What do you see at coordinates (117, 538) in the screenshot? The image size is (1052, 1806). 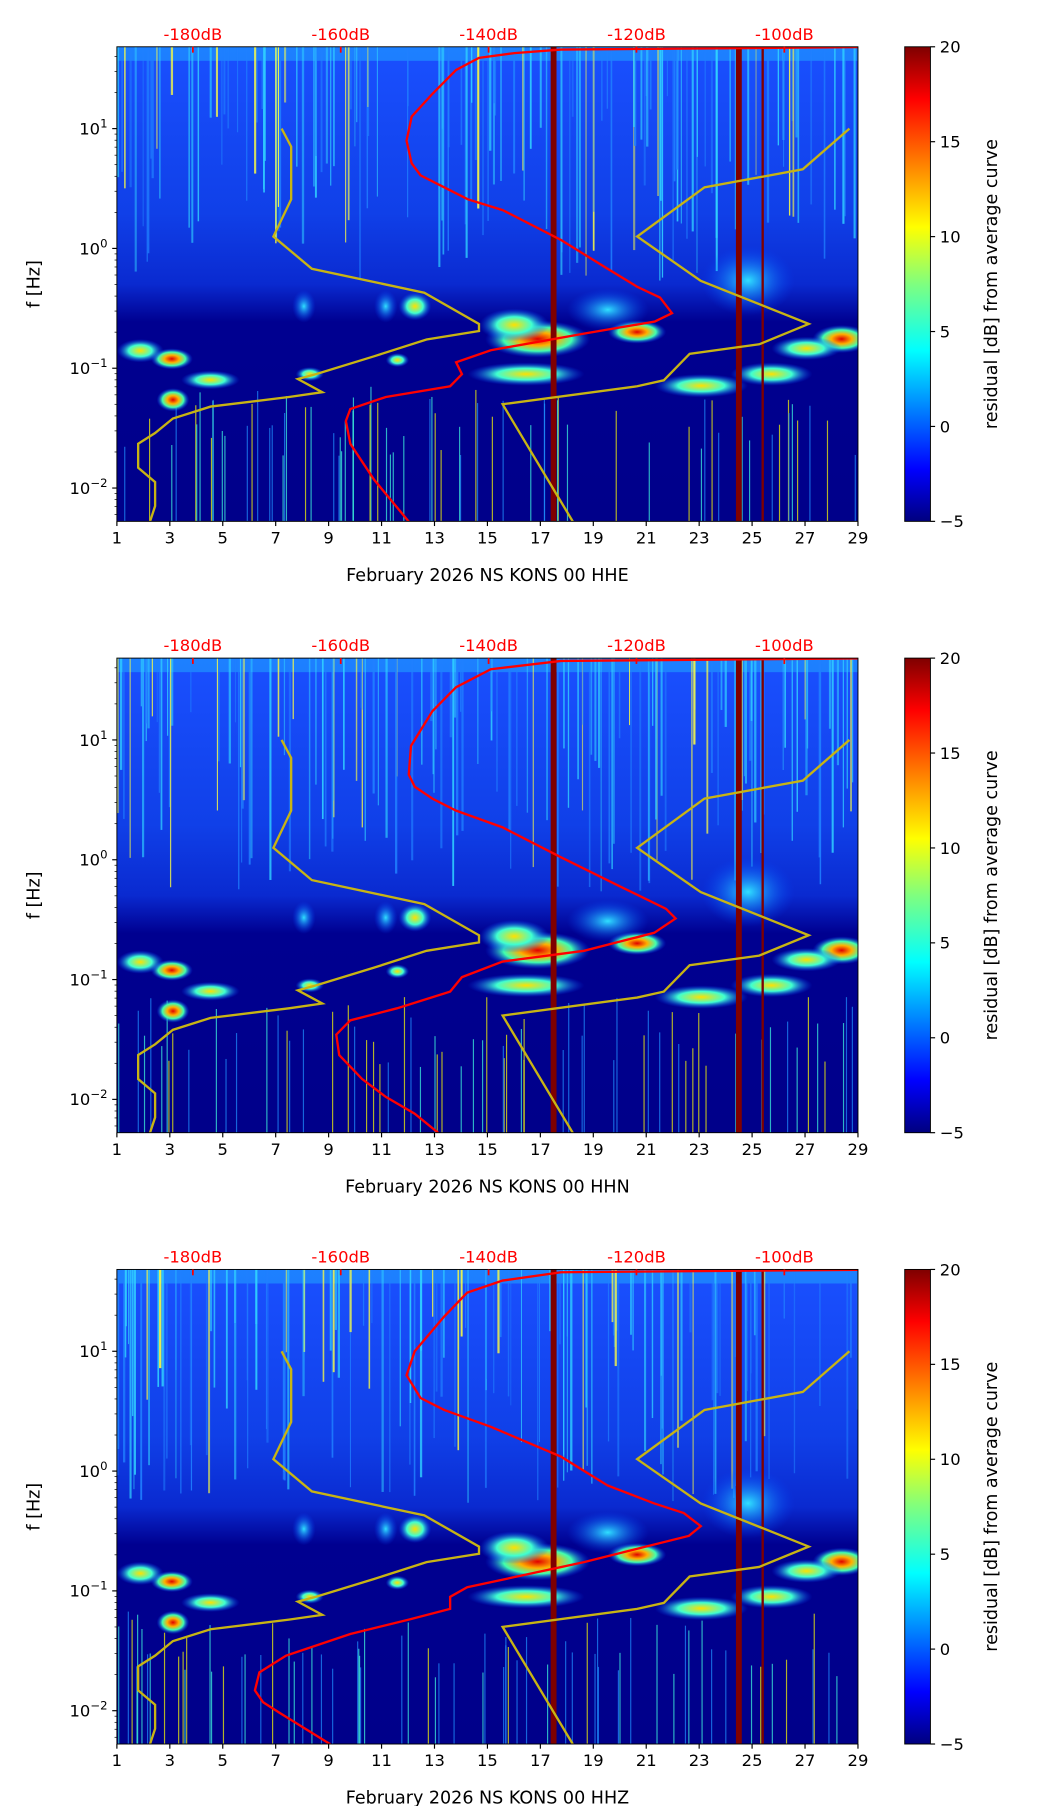 I see `x-tick-label: 1` at bounding box center [117, 538].